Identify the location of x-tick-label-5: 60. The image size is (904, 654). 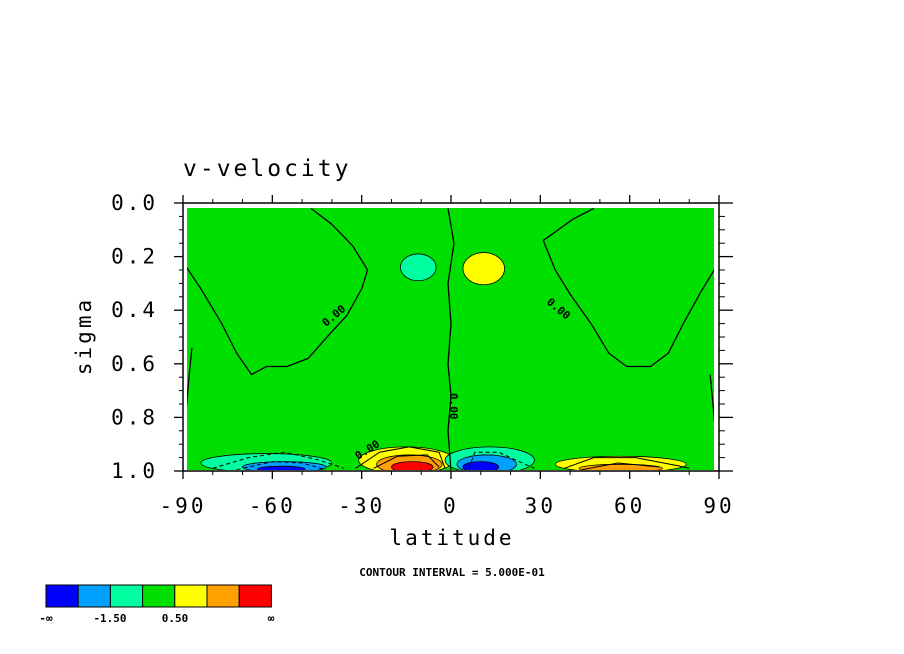
(629, 506).